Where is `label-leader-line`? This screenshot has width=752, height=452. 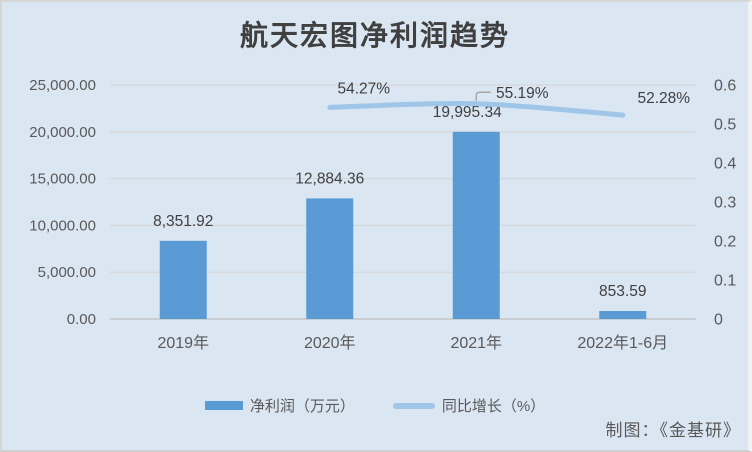
label-leader-line is located at coordinates (483, 96).